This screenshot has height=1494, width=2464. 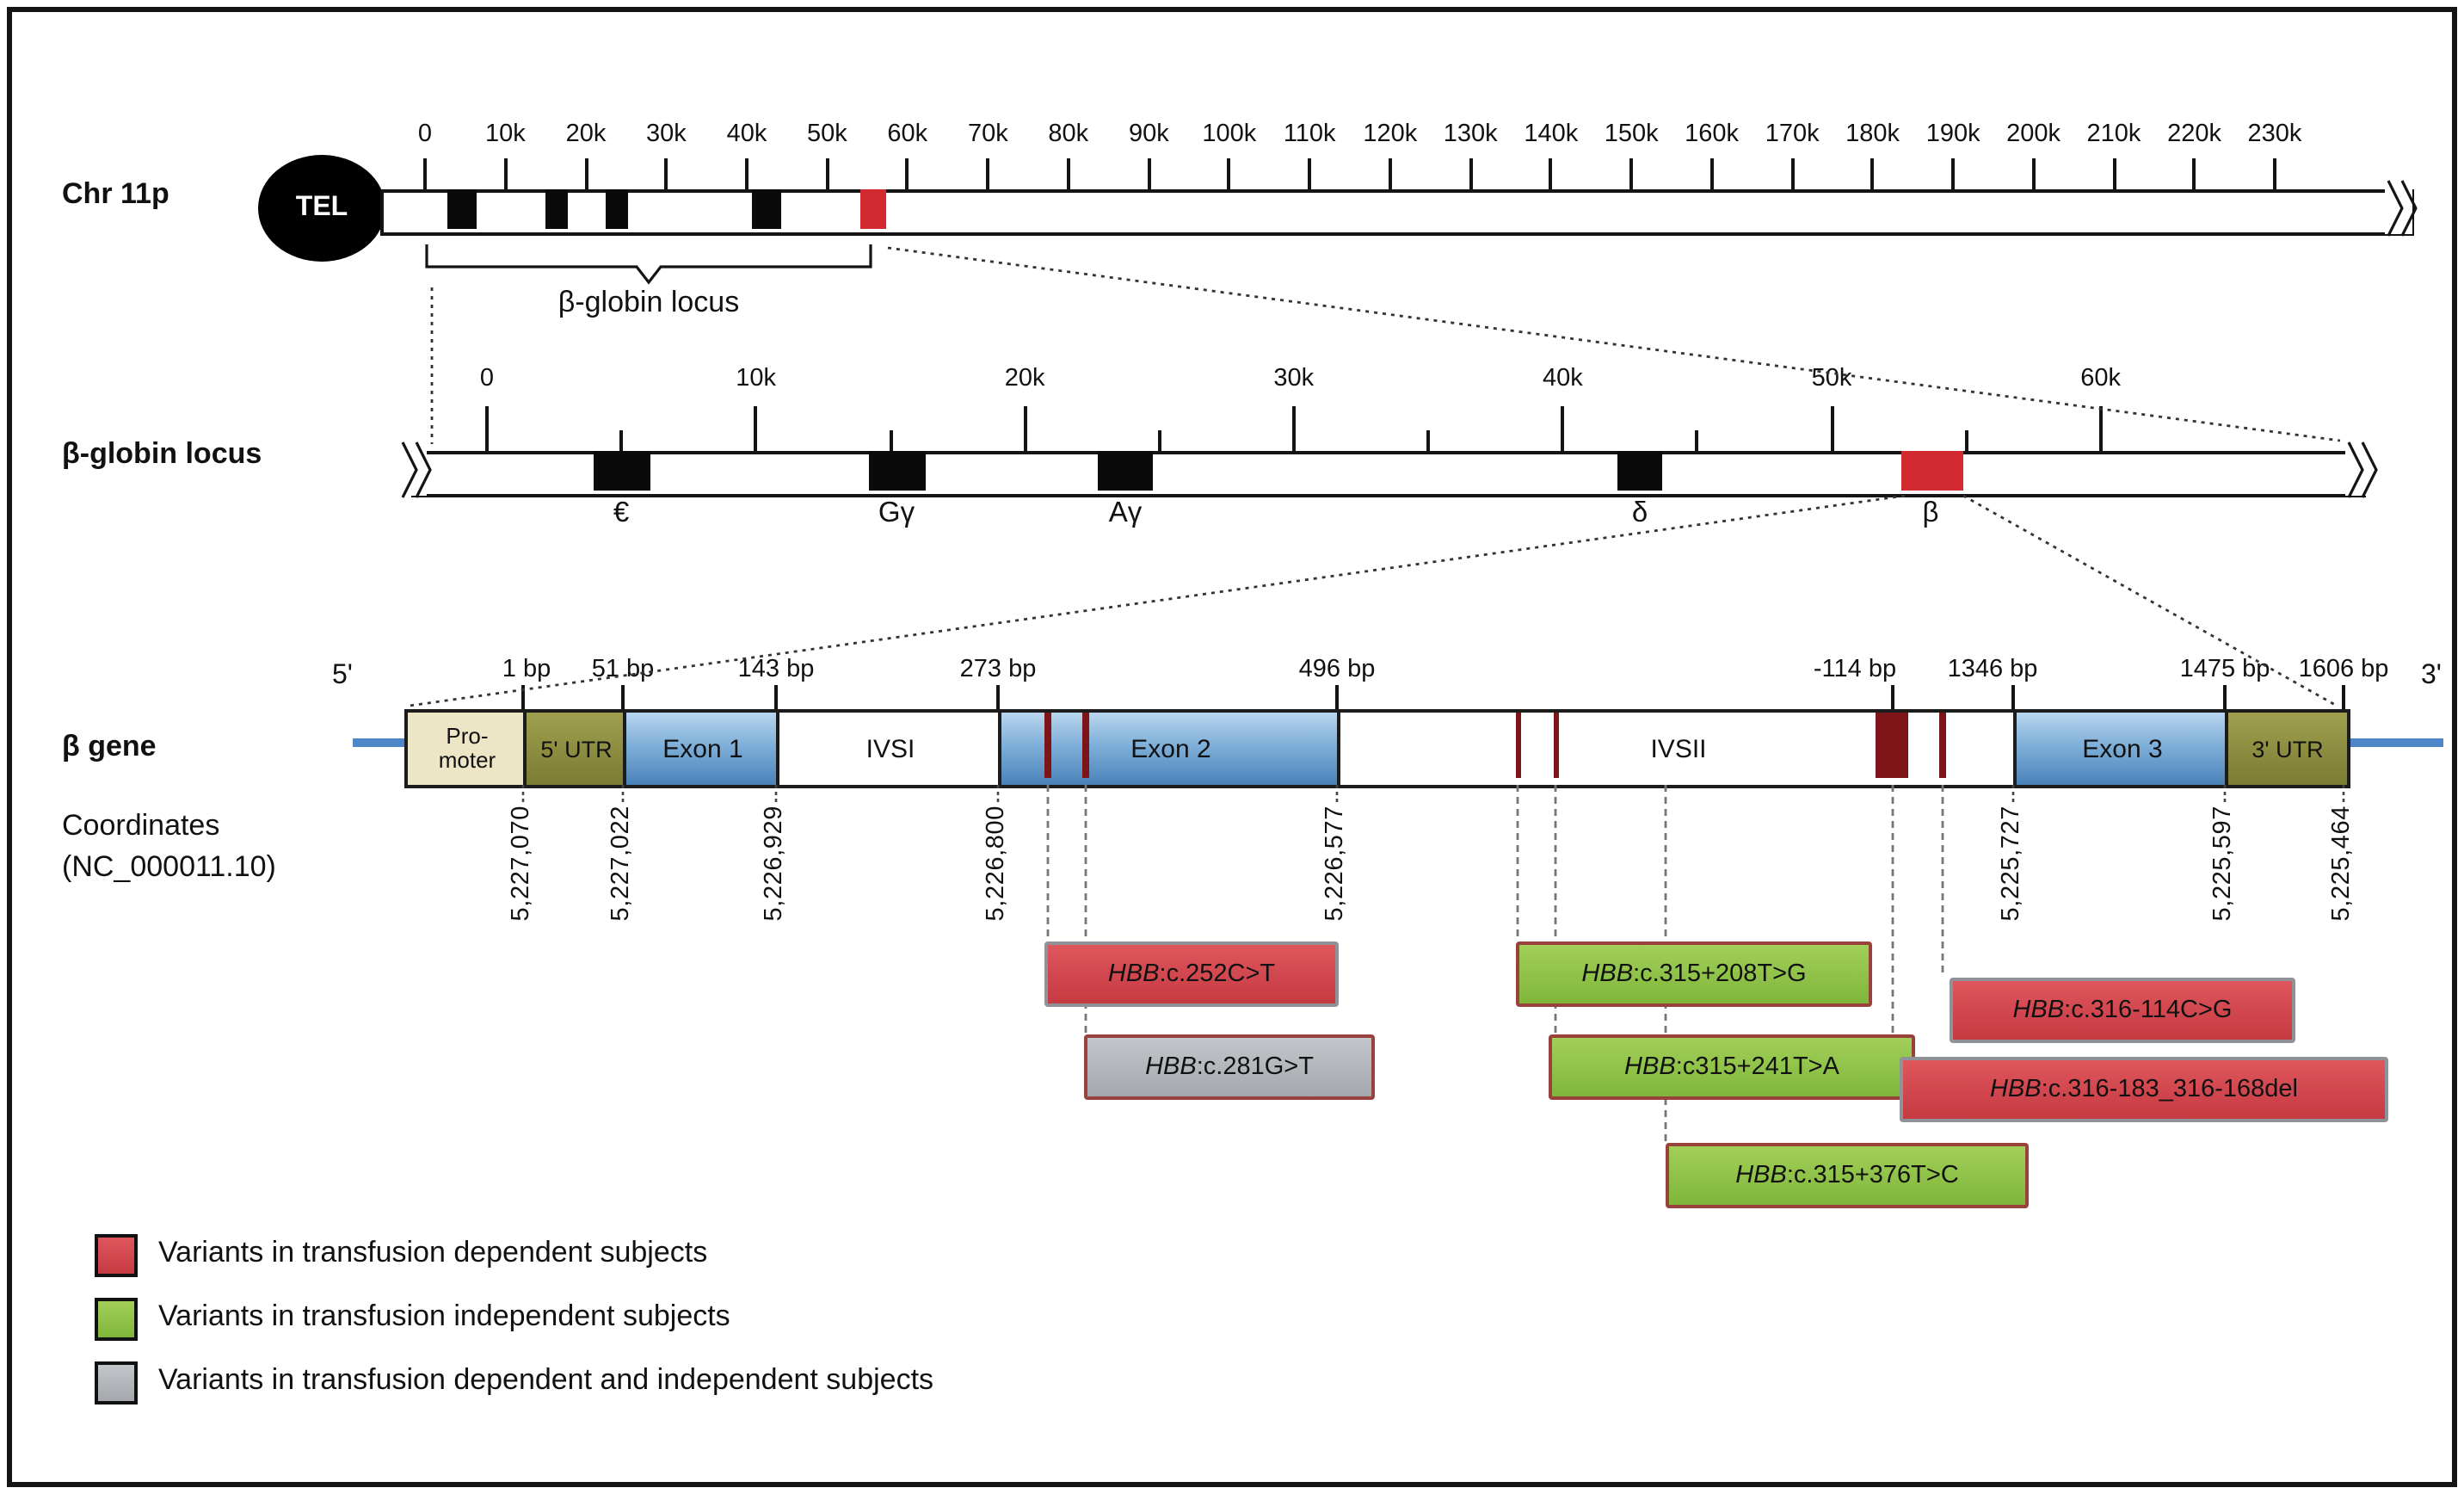 What do you see at coordinates (1712, 134) in the screenshot?
I see `ruler-tick-label: 160k` at bounding box center [1712, 134].